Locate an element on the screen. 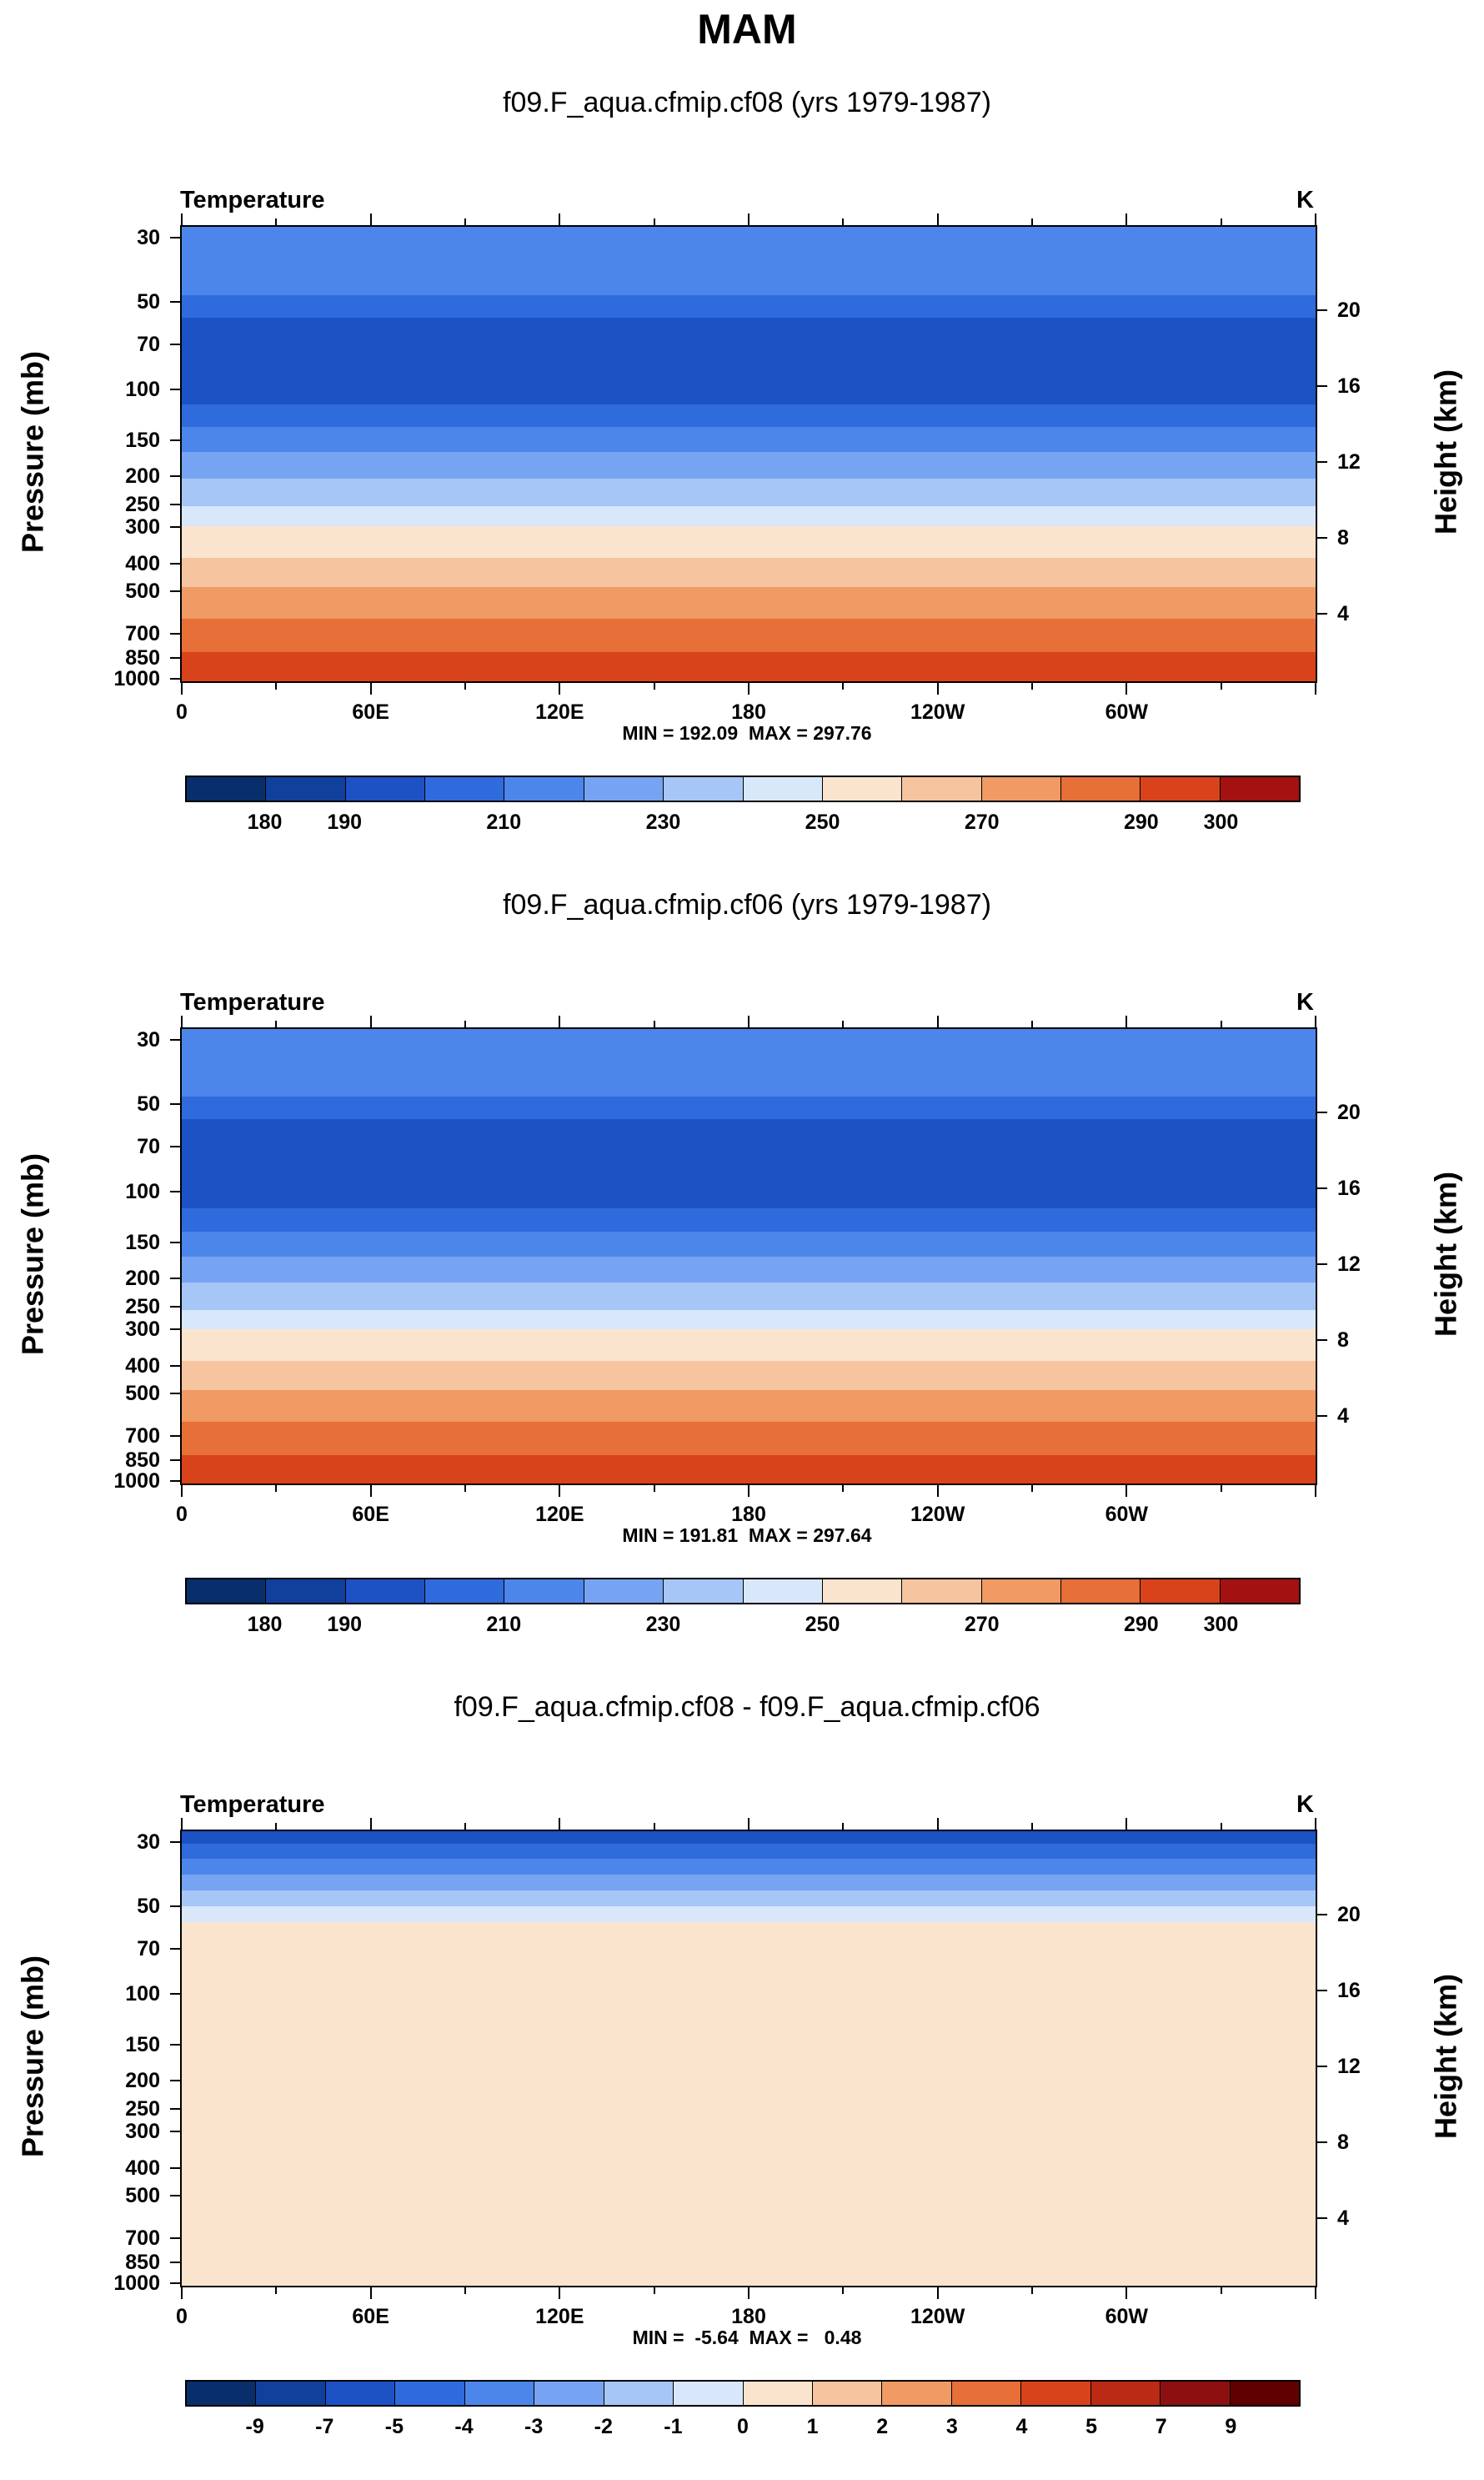 This screenshot has width=1484, height=2480. pressure-tick-label: 200 is located at coordinates (142, 477).